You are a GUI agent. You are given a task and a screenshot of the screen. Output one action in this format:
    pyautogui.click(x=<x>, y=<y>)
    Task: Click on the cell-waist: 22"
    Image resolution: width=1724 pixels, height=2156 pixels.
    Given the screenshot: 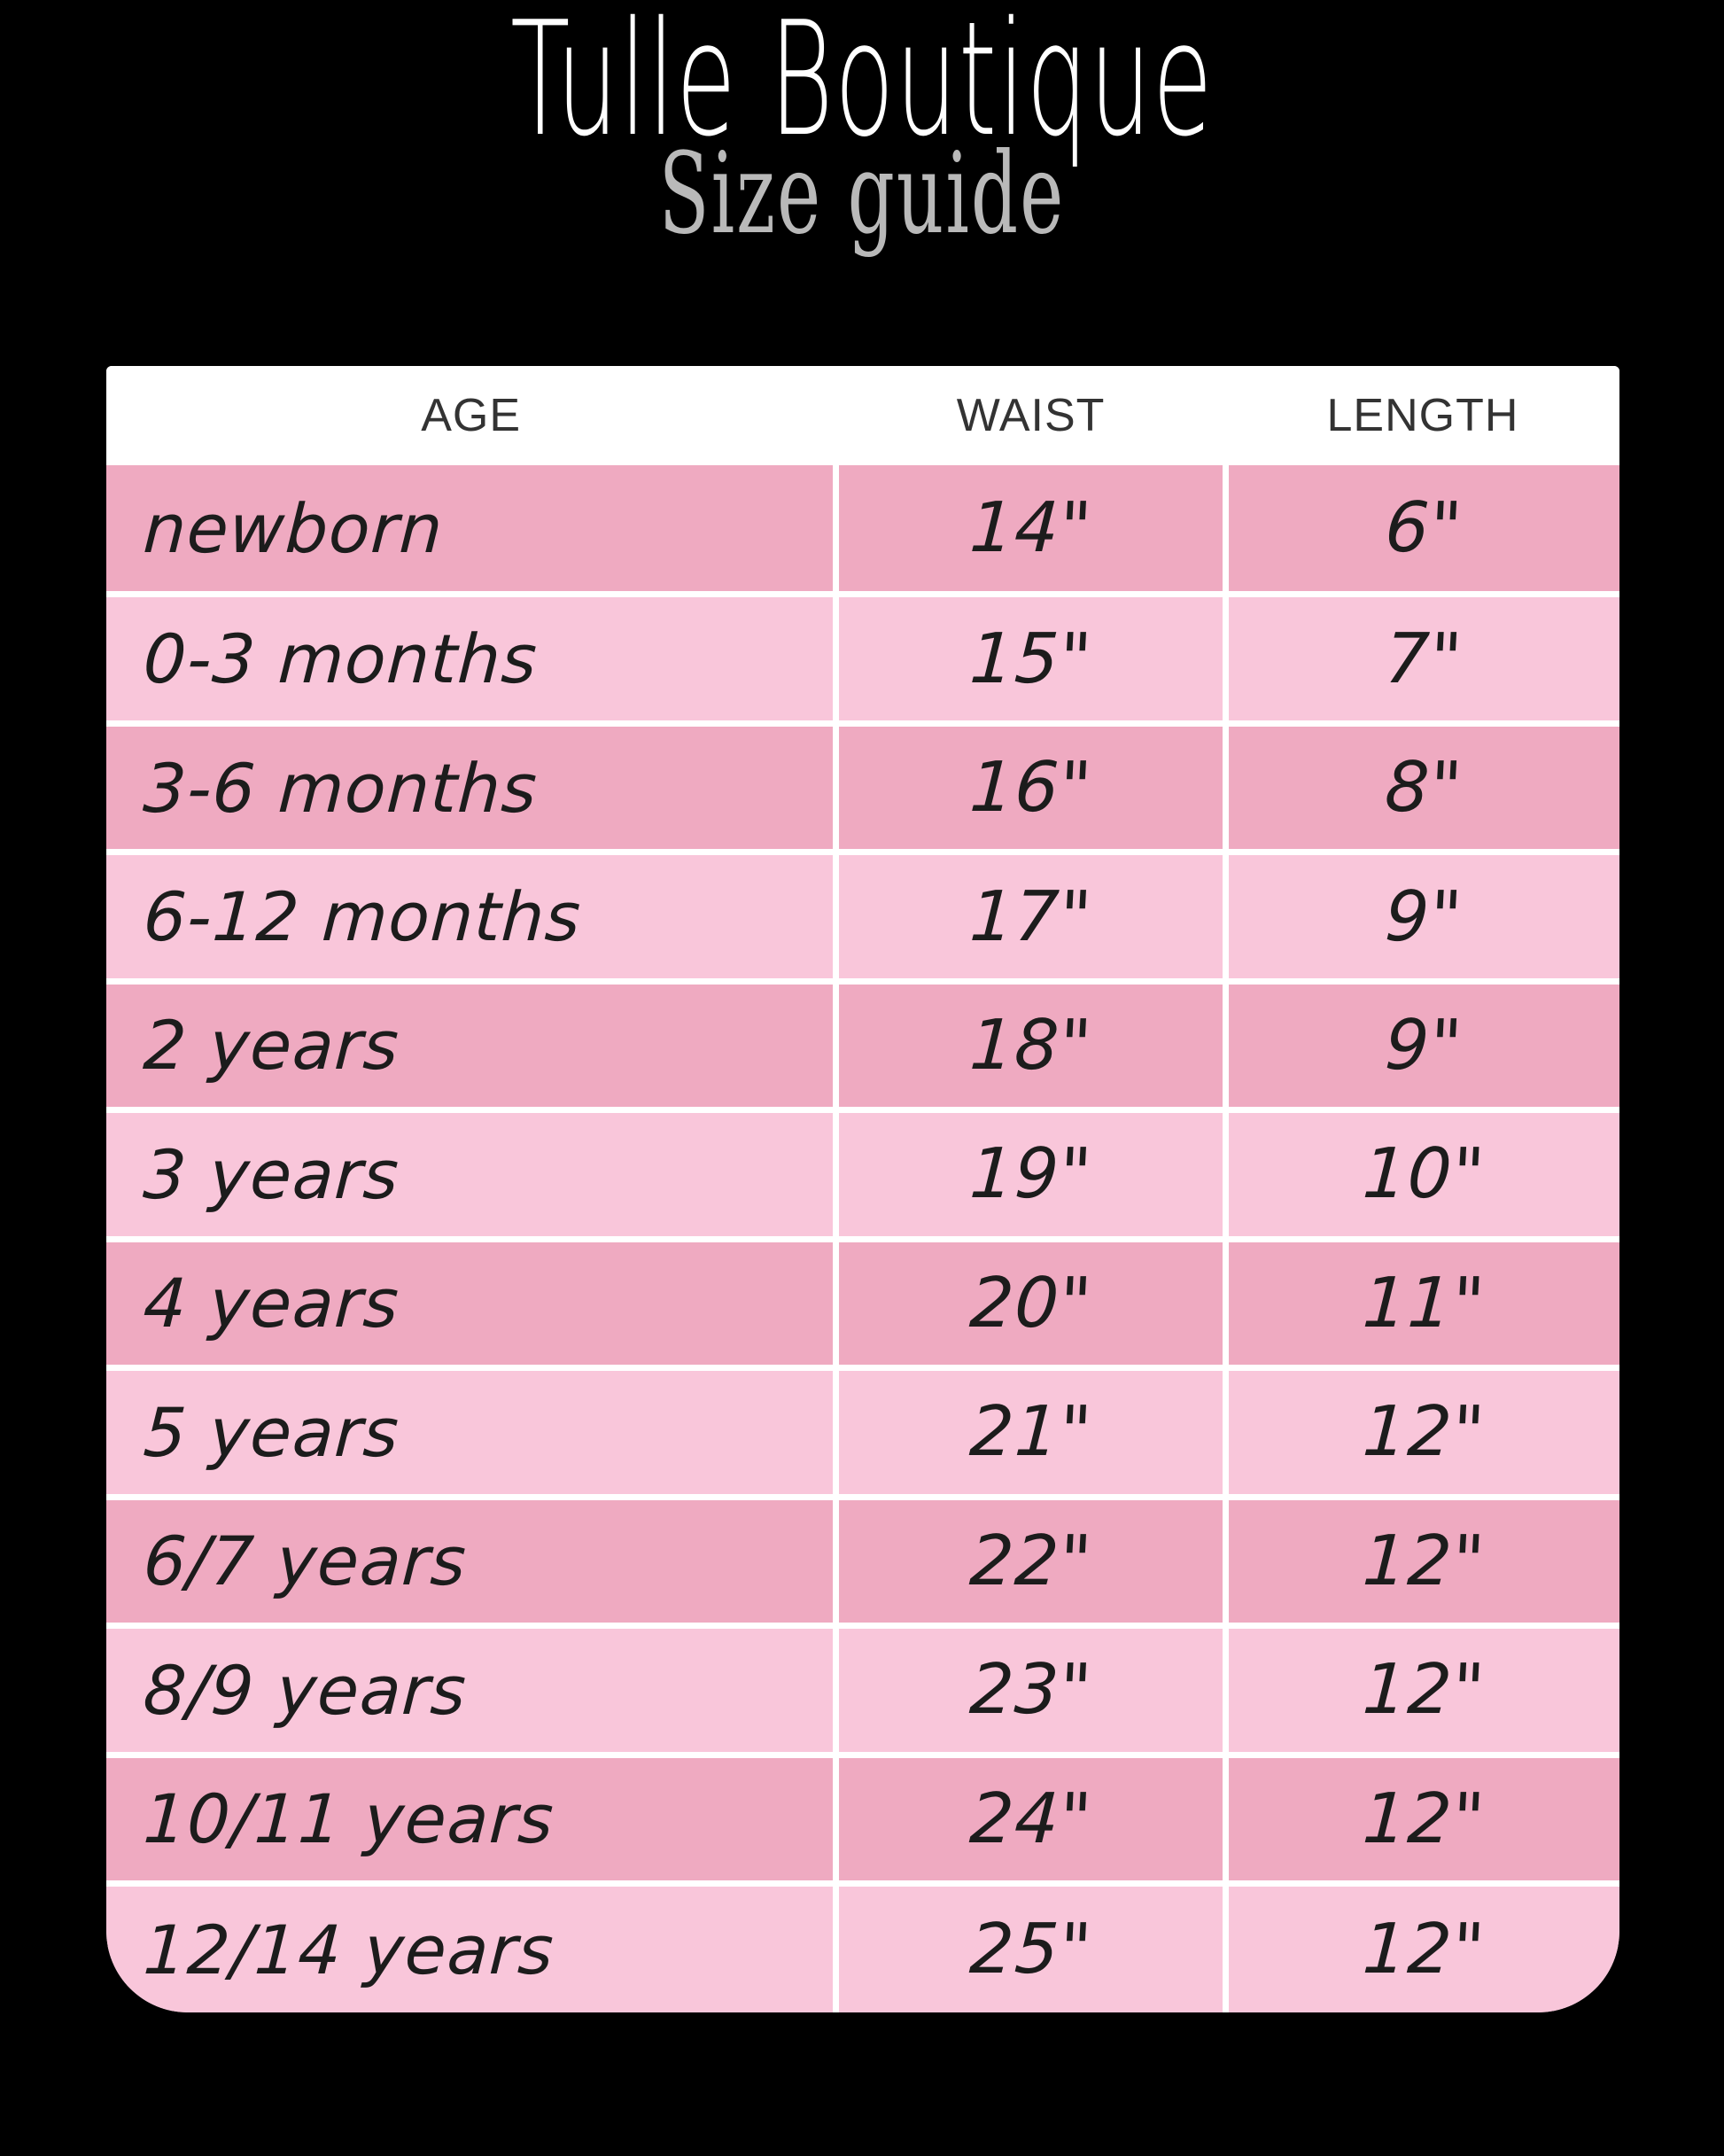 What is the action you would take?
    pyautogui.click(x=1032, y=1563)
    